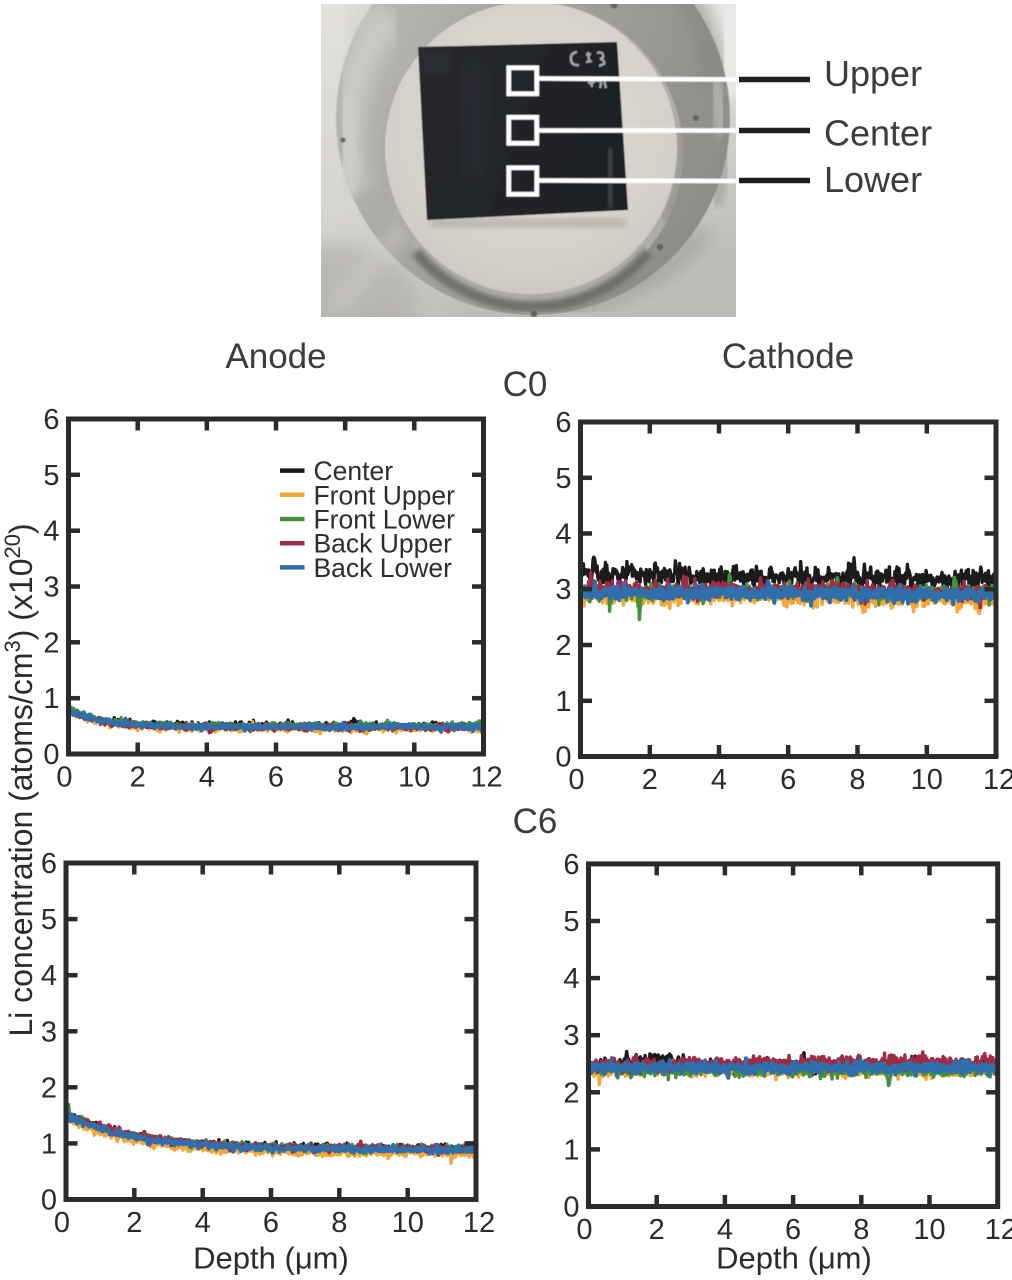  I want to click on svg-text: C0, so click(525, 384).